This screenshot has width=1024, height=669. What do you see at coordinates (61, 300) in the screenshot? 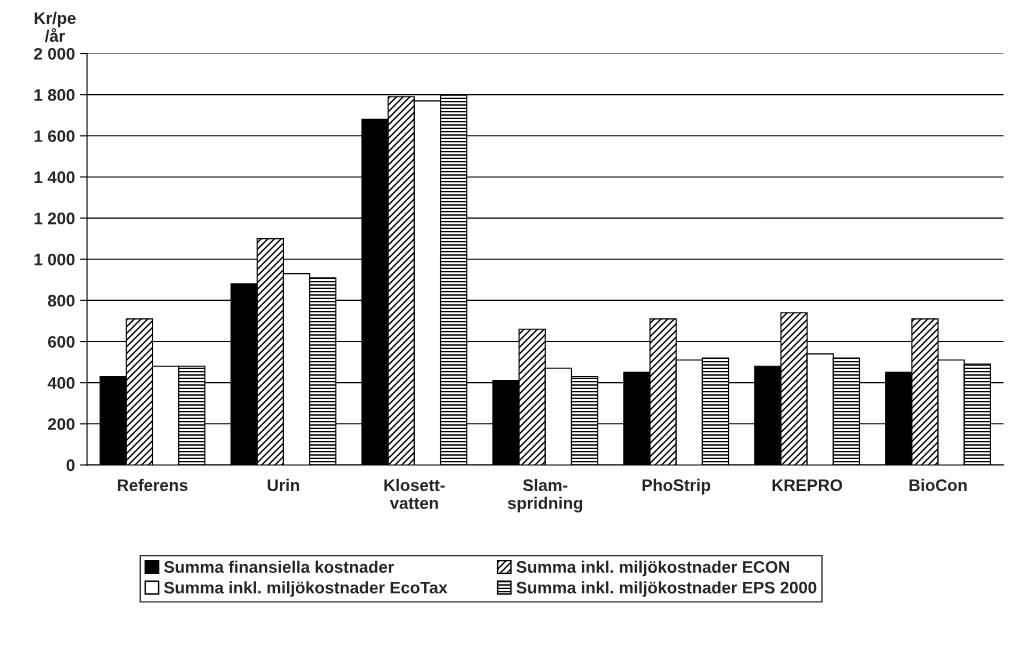
I see `y-tick-label: 800` at bounding box center [61, 300].